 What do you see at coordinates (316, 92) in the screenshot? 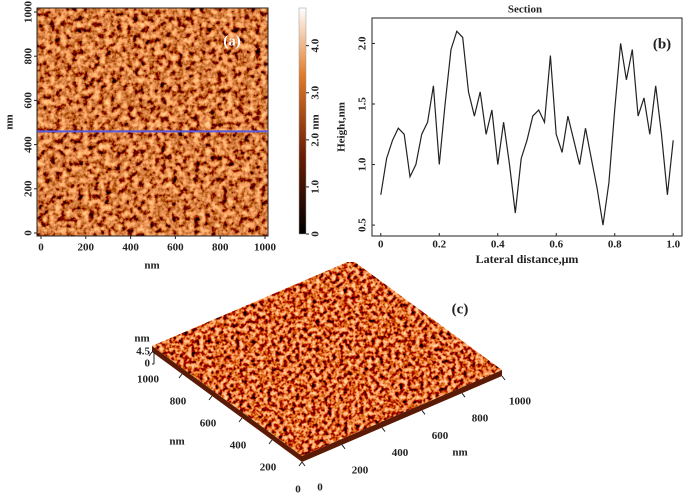
I see `colorbar-tick-label: 3.0` at bounding box center [316, 92].